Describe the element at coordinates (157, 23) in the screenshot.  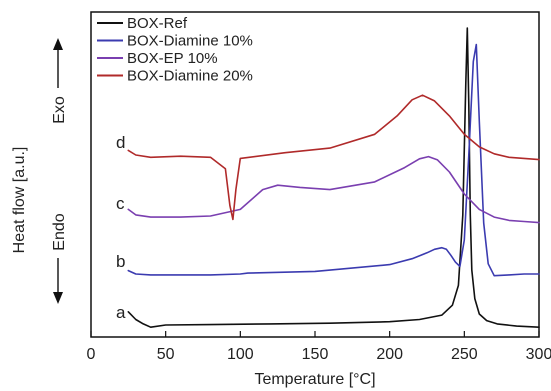
I see `legend-entry: BOX-Ref` at that location.